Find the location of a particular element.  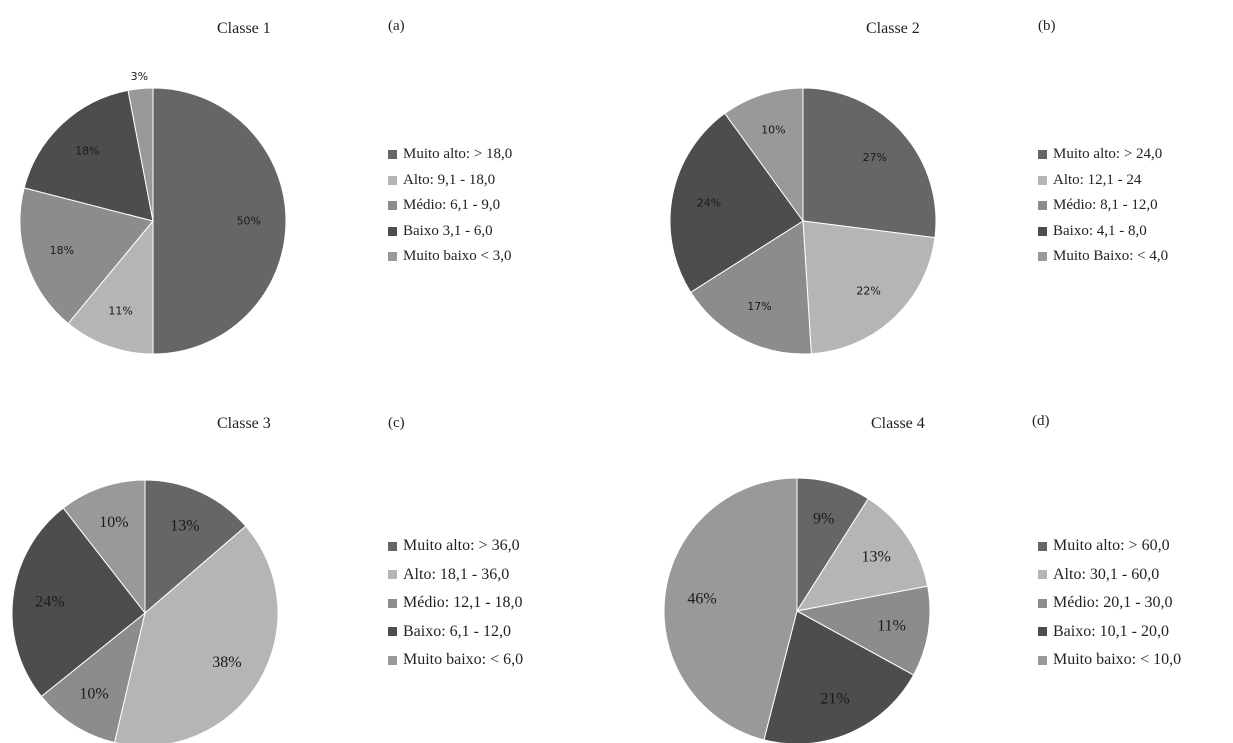

panel-label: (b) is located at coordinates (1047, 26).